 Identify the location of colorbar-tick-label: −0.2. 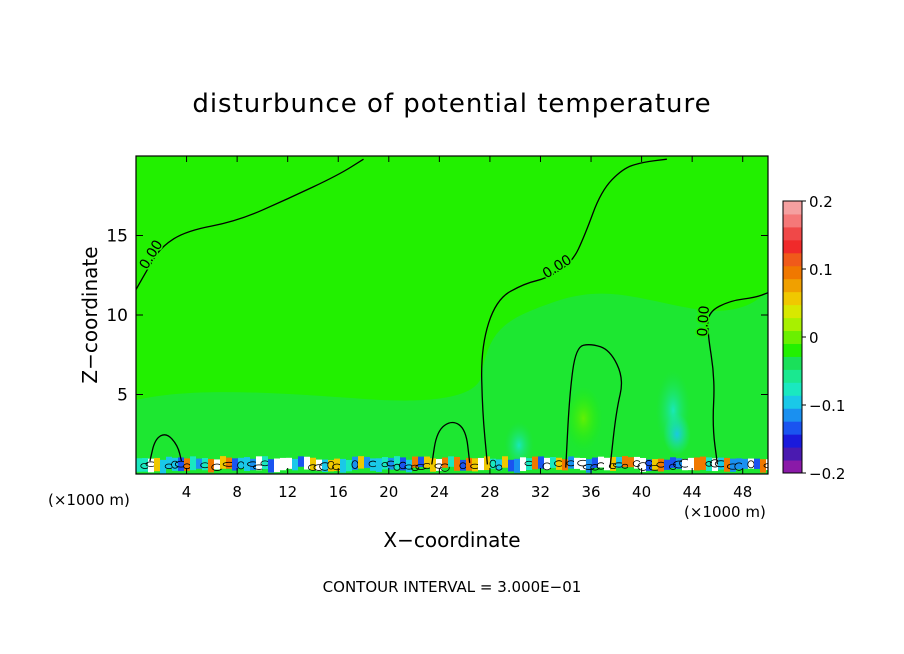
(827, 474).